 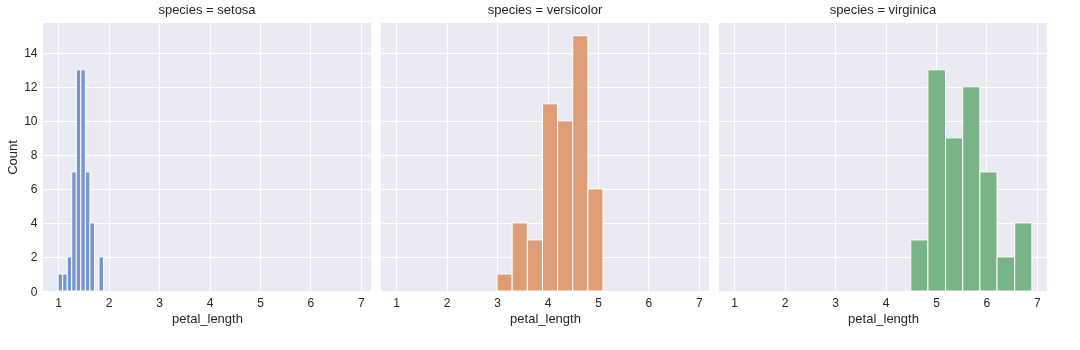 What do you see at coordinates (34, 189) in the screenshot?
I see `y-tick-label: 6` at bounding box center [34, 189].